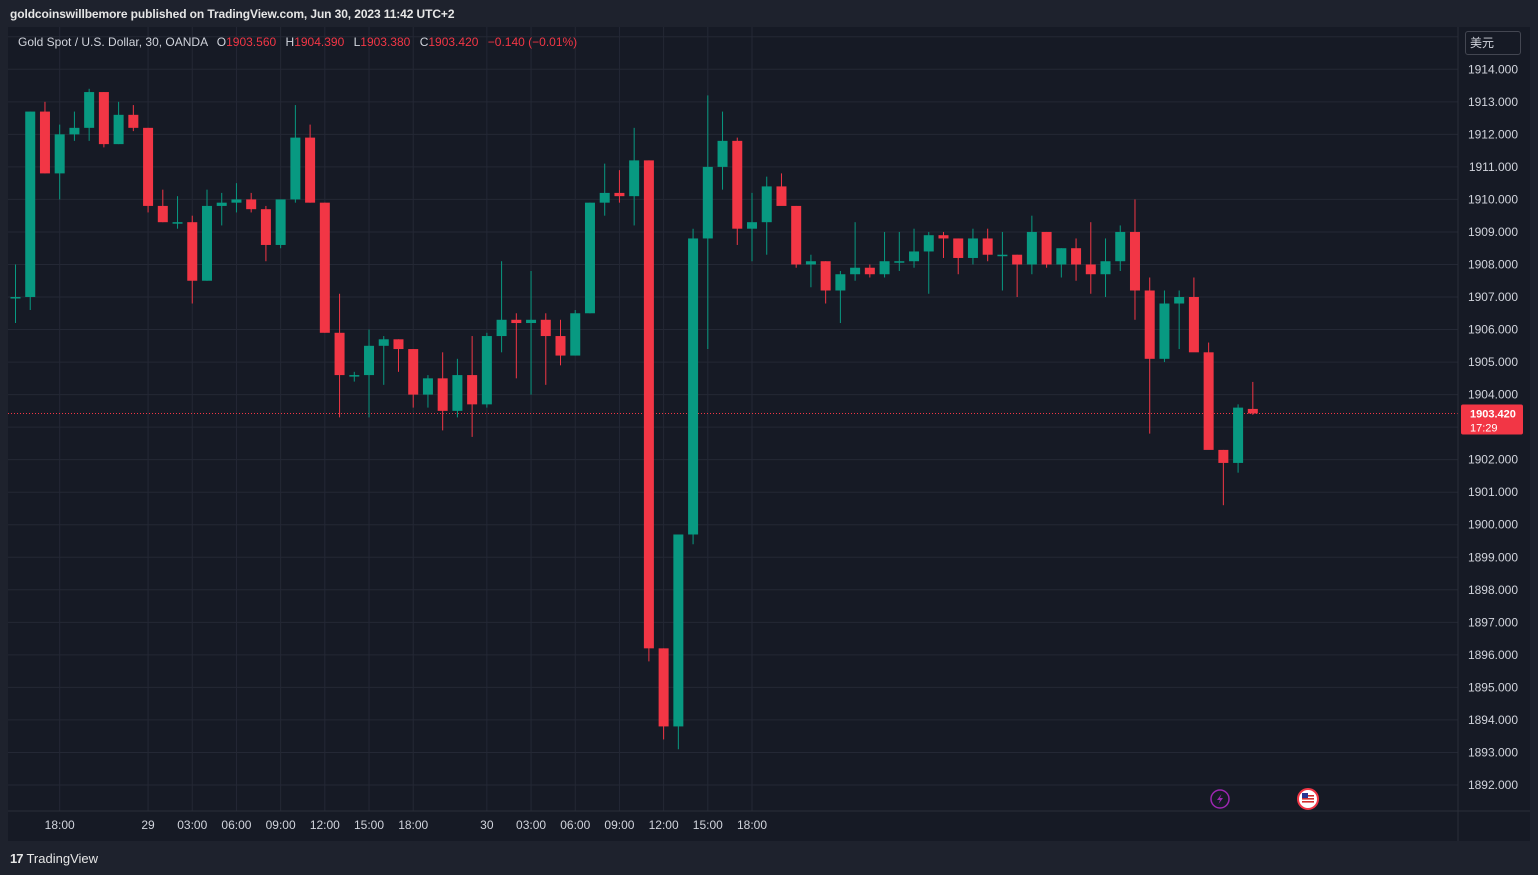  Describe the element at coordinates (708, 825) in the screenshot. I see `time-tick-label: 15:00` at that location.